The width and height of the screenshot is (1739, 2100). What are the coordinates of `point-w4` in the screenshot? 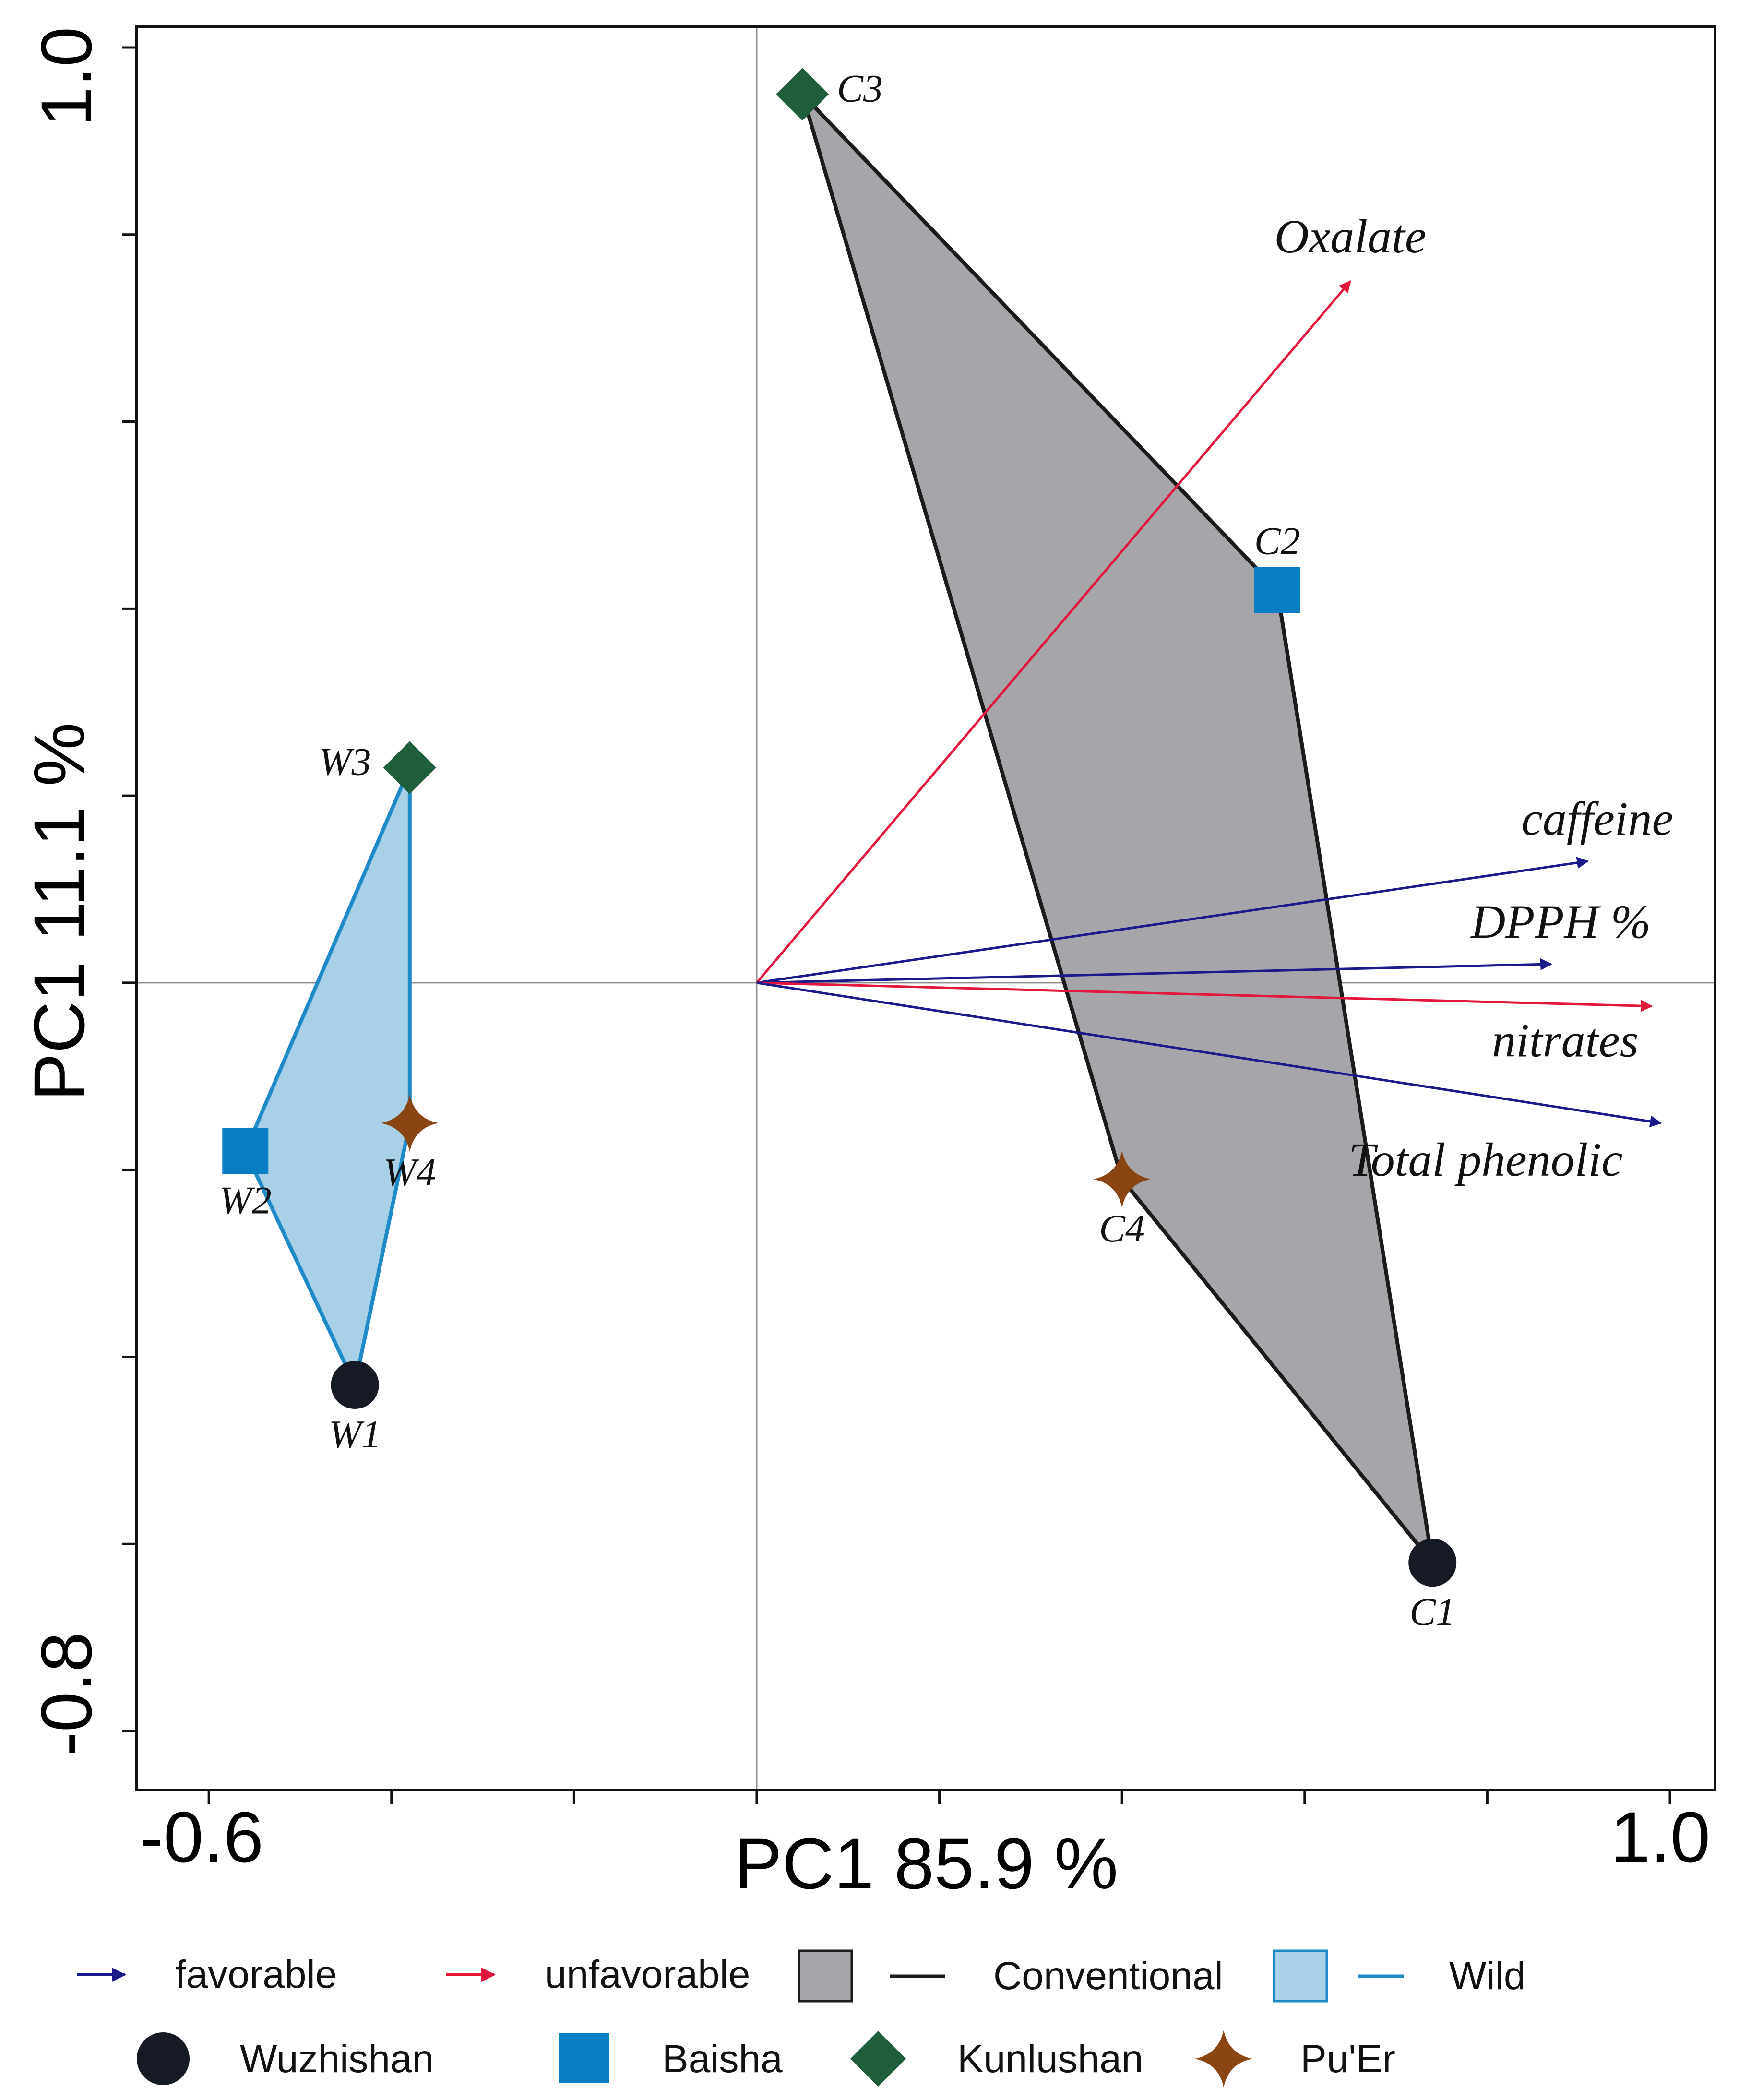 It's located at (410, 1123).